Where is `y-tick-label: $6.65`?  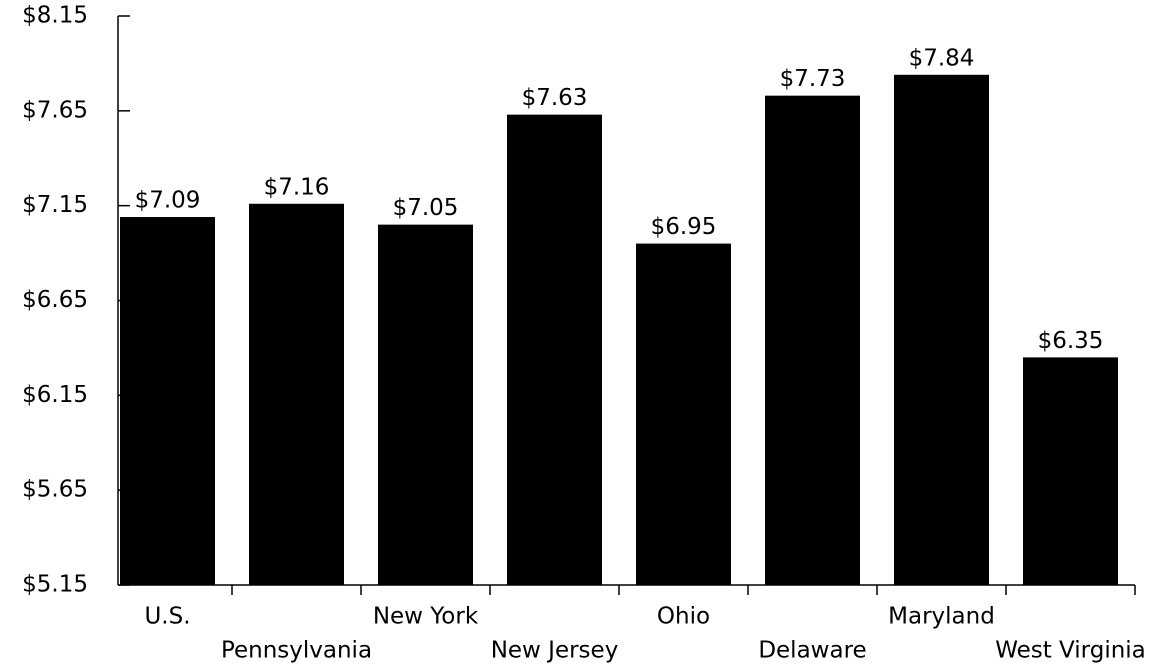 y-tick-label: $6.65 is located at coordinates (55, 300).